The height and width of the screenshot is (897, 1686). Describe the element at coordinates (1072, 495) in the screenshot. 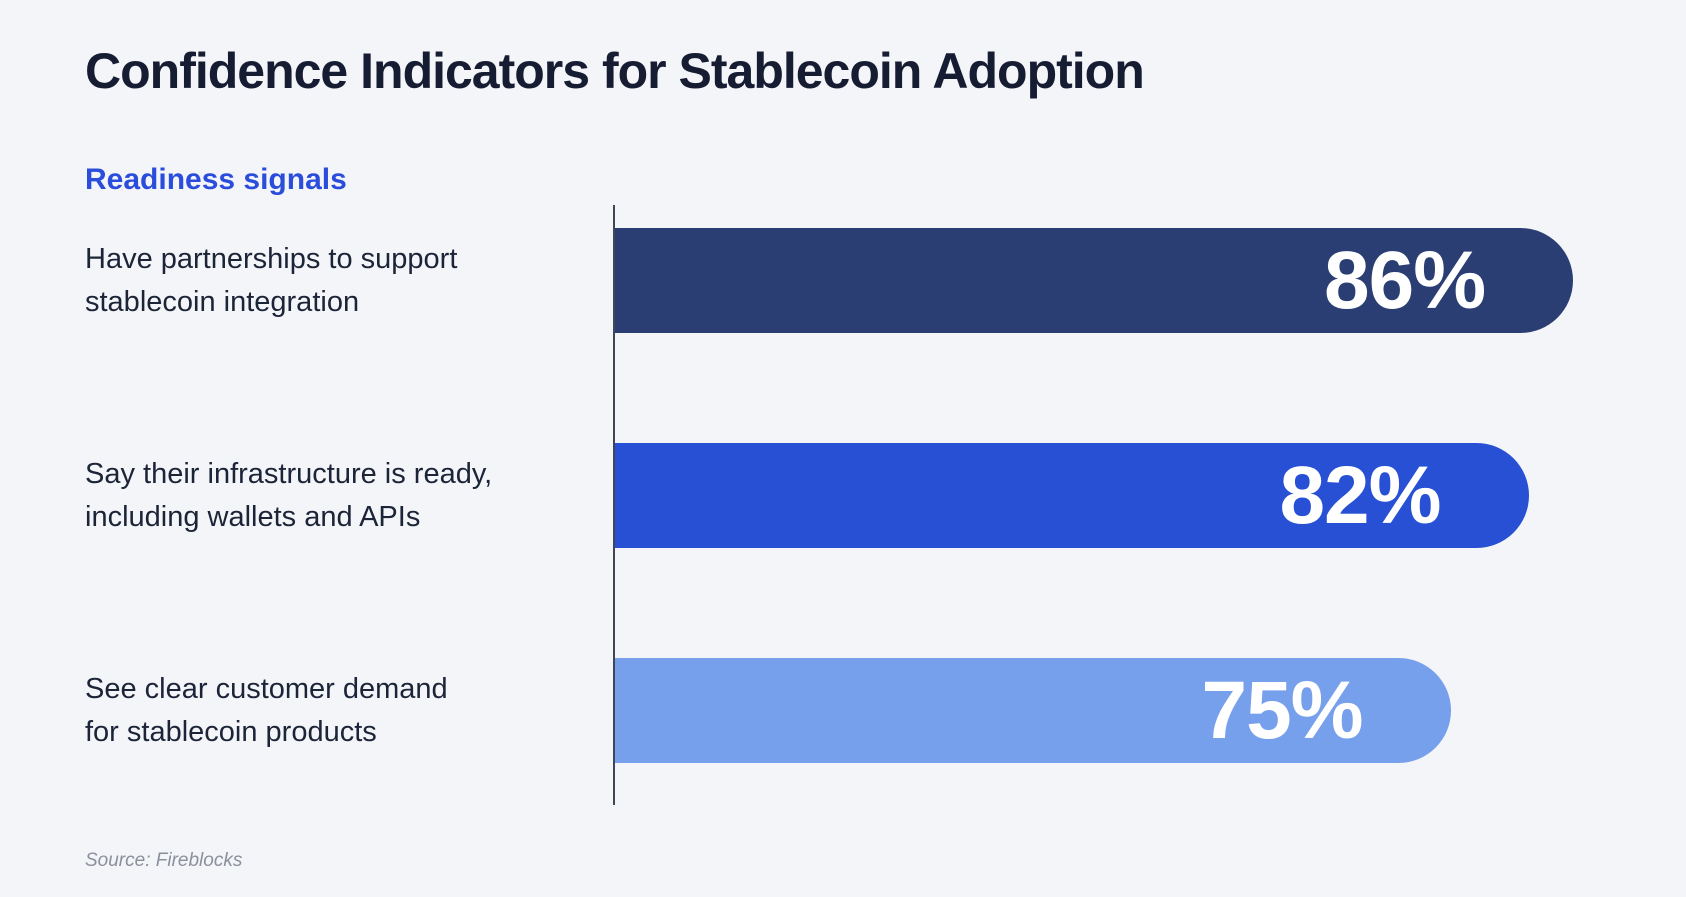

I see `bar-infrastructure: 82%` at that location.